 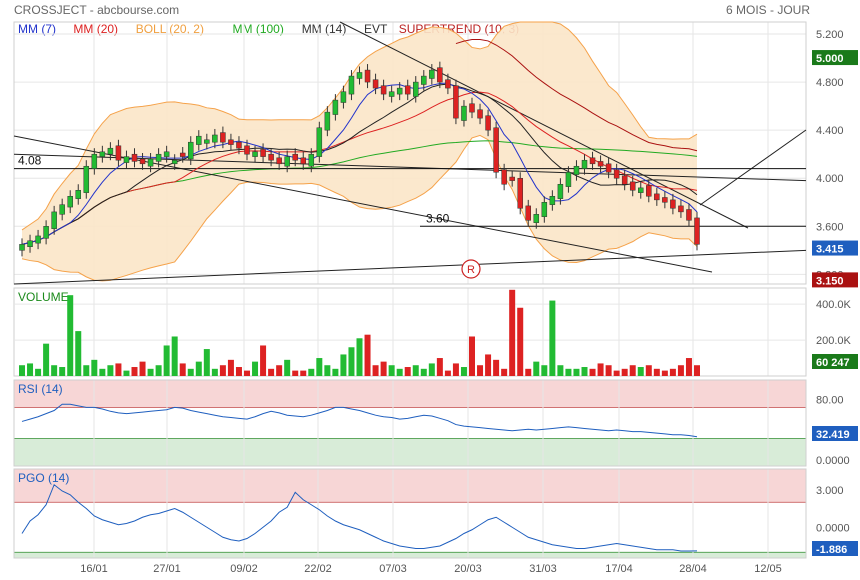 I want to click on x-tick-label: 16/01, so click(x=94, y=569).